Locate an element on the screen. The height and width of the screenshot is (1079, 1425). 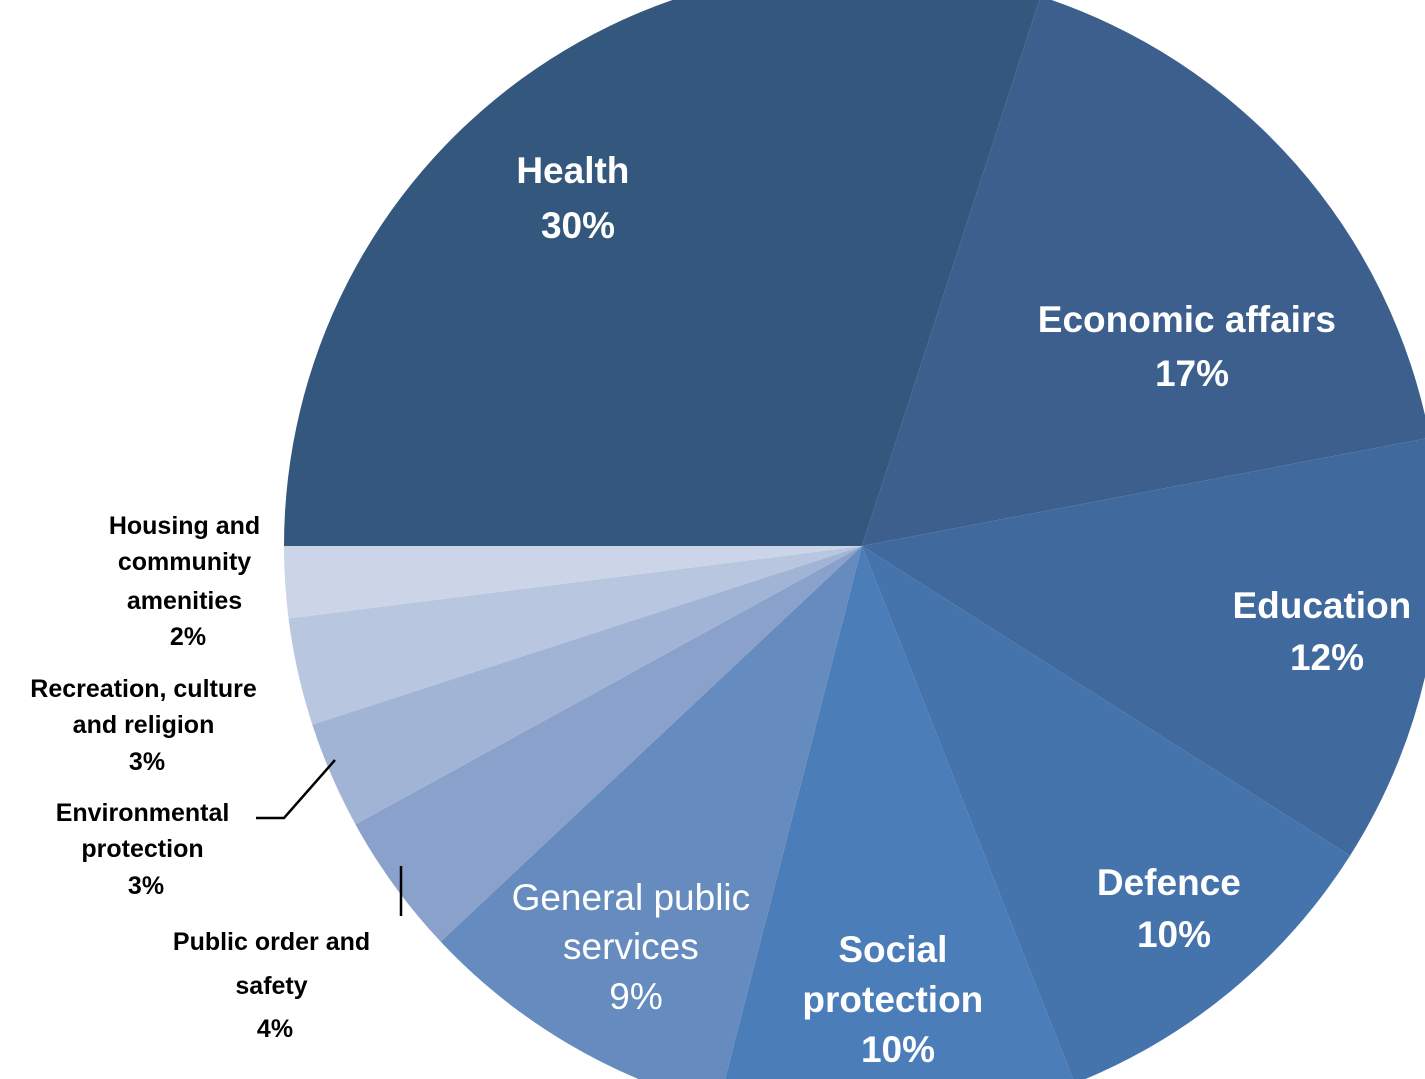
label-environmental-protection: Environmental protection 3% is located at coordinates (146, 849).